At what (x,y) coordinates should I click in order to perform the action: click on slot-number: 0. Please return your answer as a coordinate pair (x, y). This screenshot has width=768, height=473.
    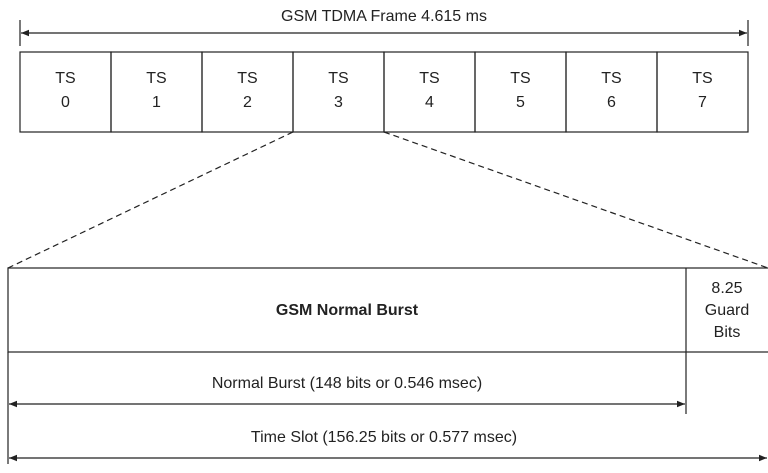
    Looking at the image, I should click on (65, 102).